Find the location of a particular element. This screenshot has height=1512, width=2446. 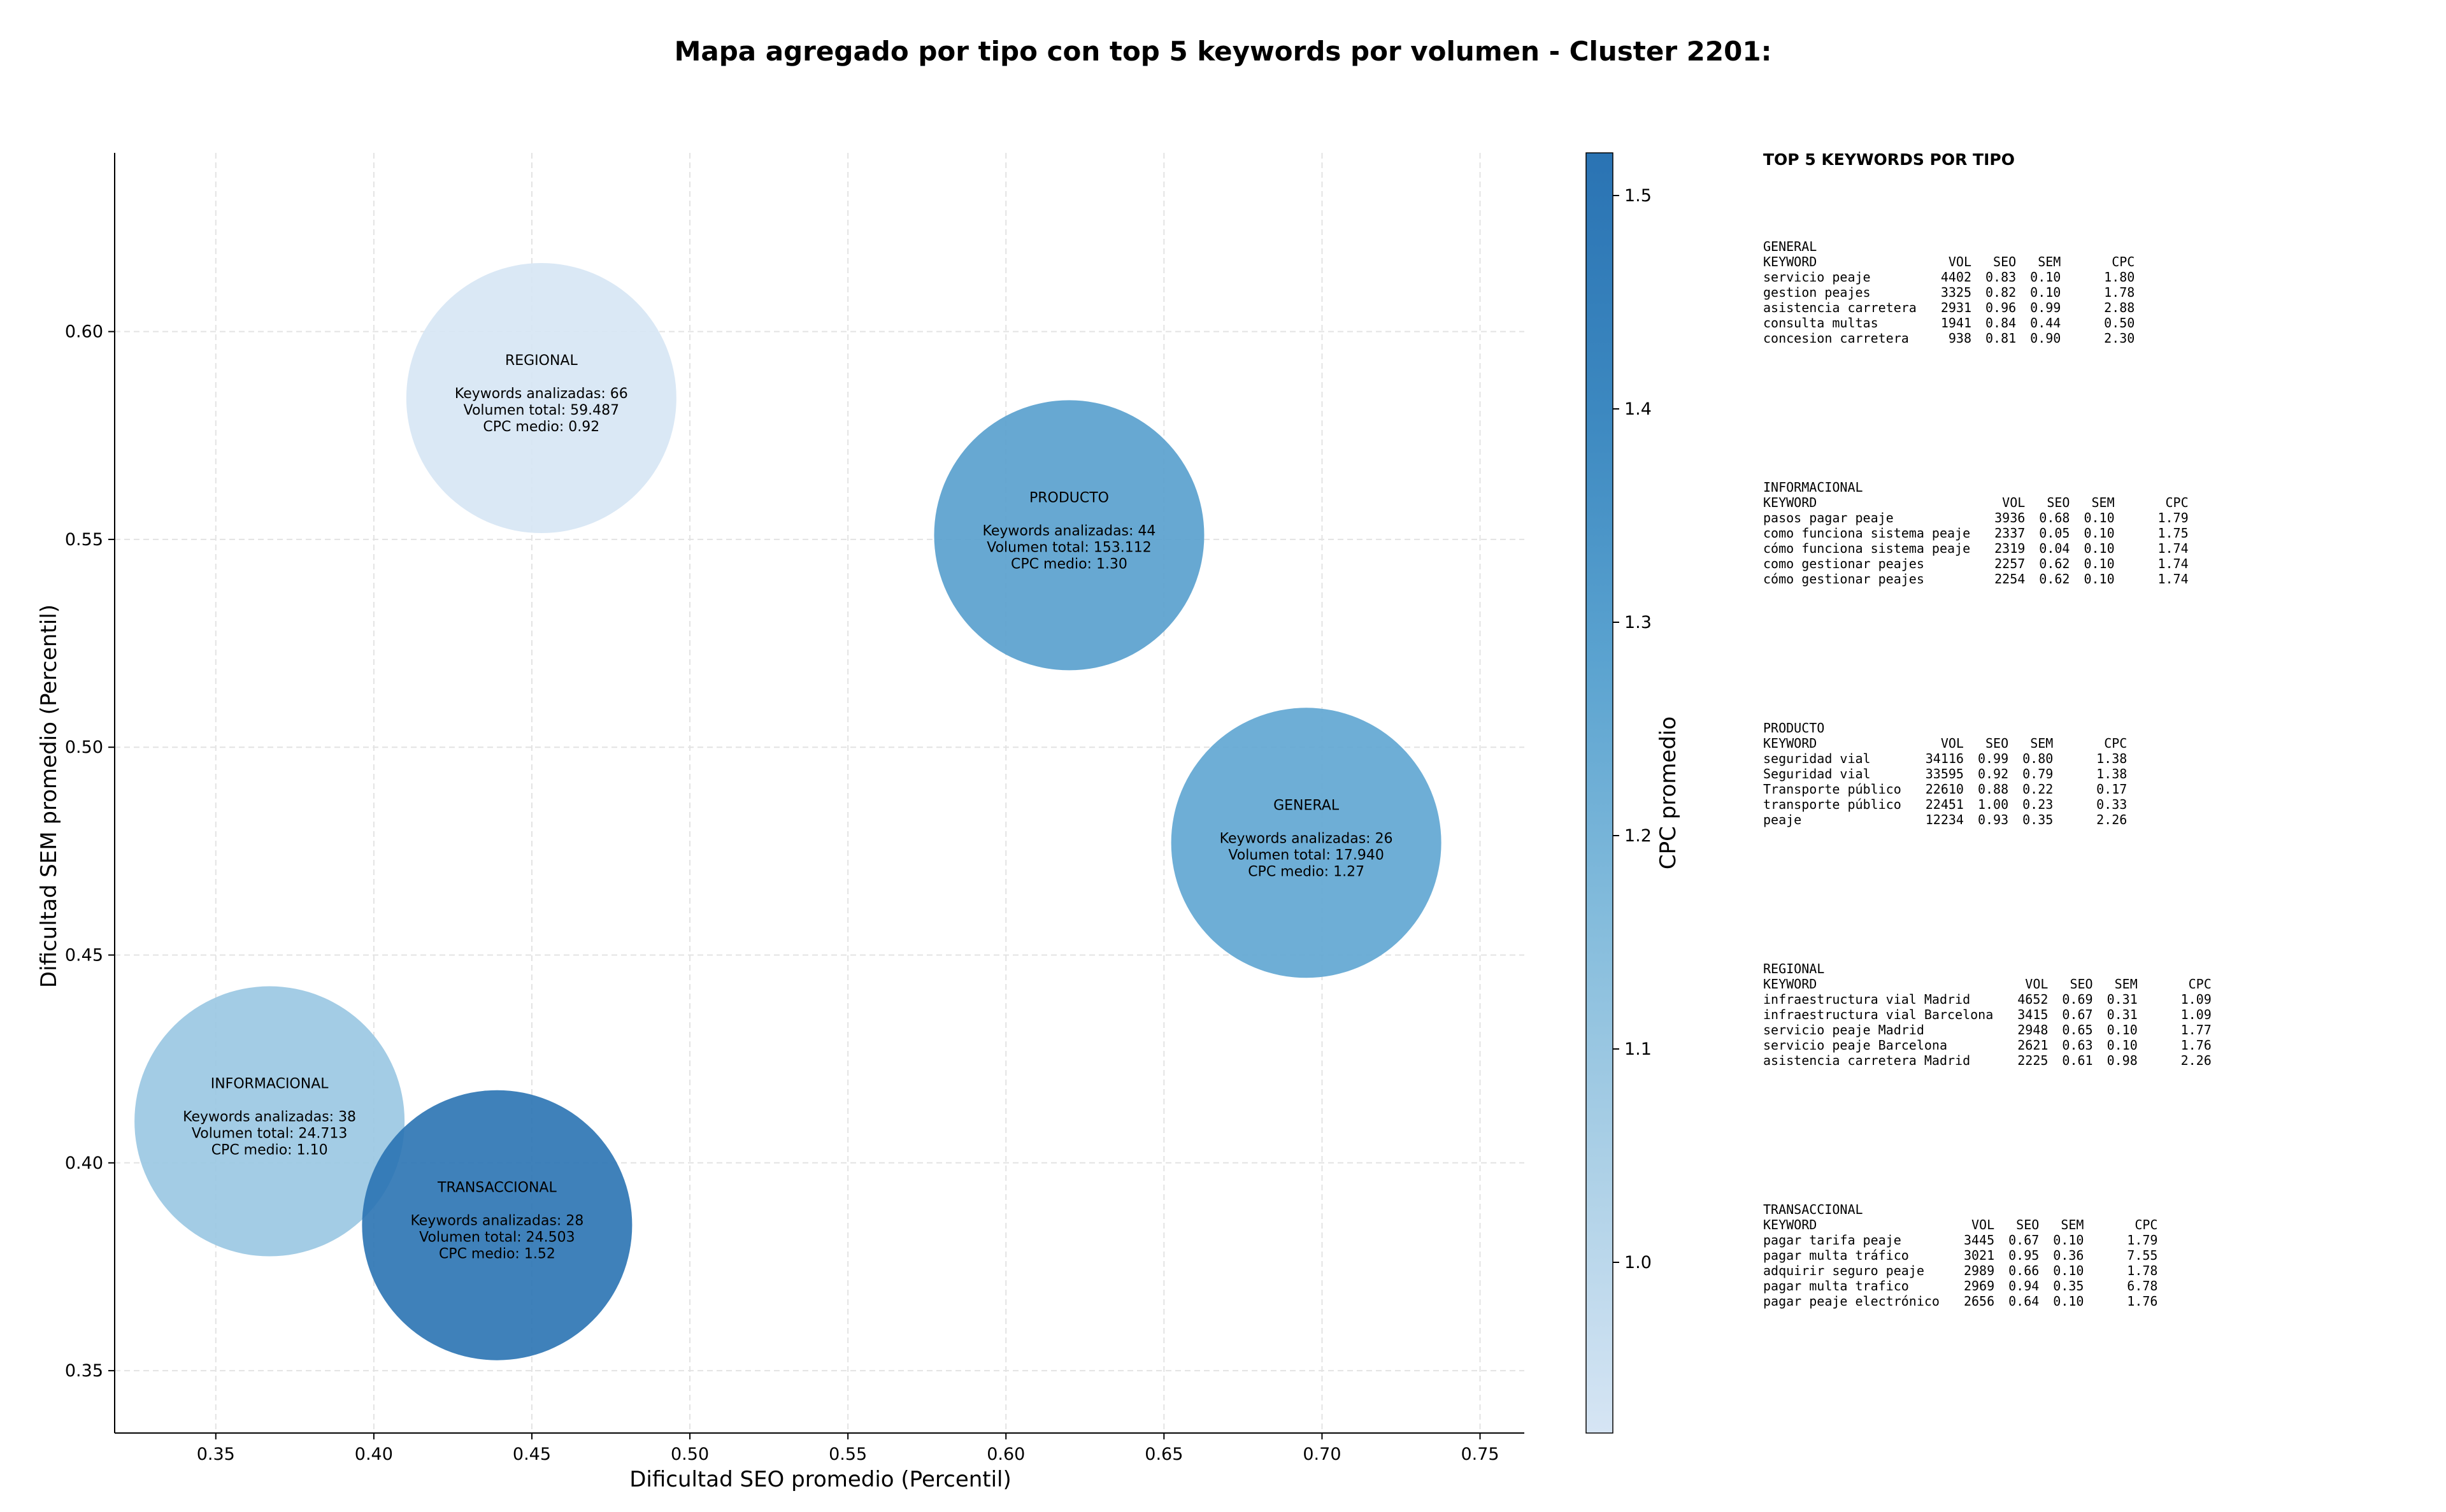

table-cell: cómo funciona sistema peaje is located at coordinates (1867, 548).